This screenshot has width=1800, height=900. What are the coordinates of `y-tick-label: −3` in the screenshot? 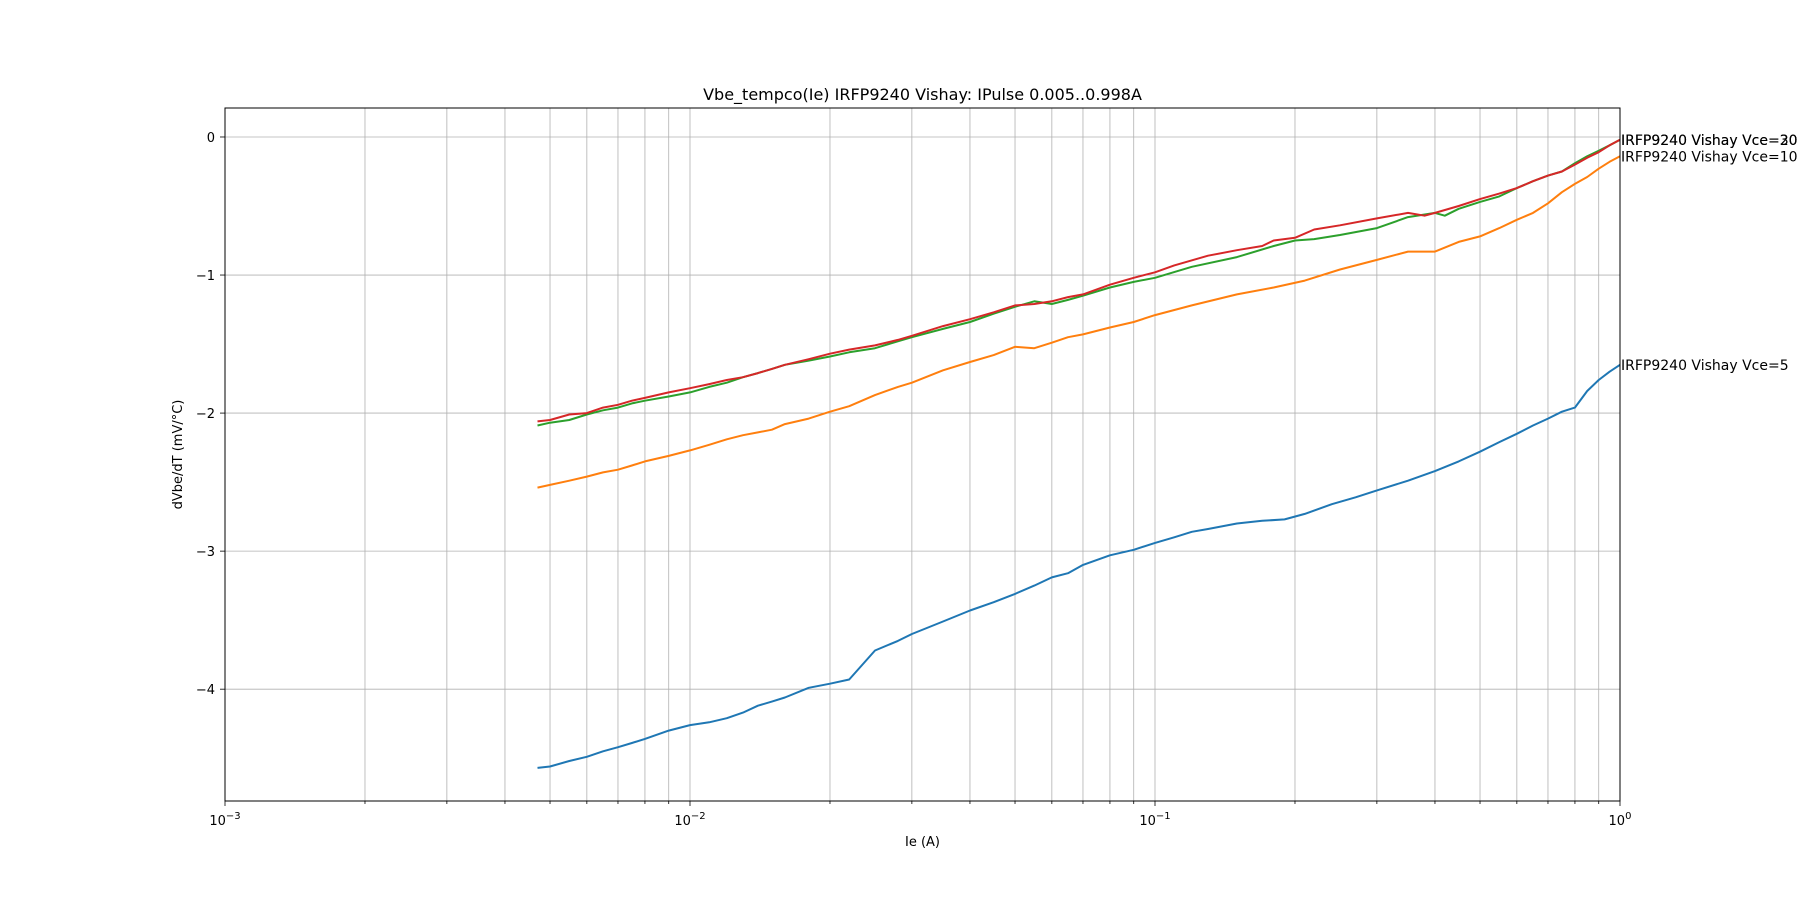 It's located at (205, 552).